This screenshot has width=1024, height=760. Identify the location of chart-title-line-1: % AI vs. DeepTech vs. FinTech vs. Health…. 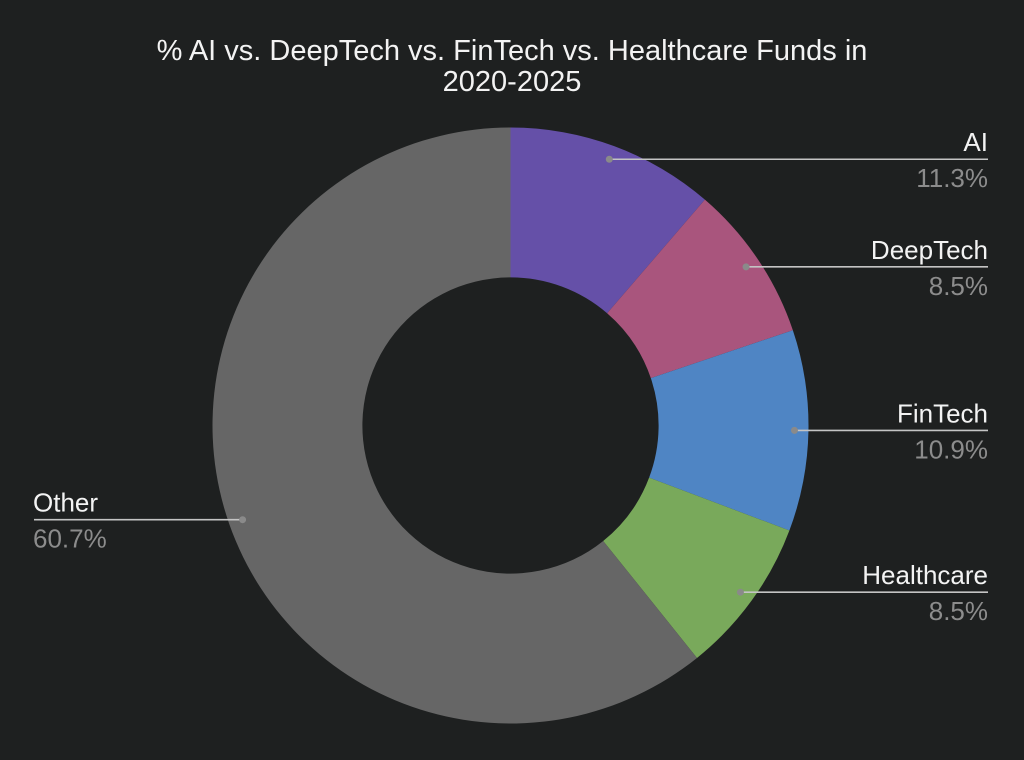
(512, 51).